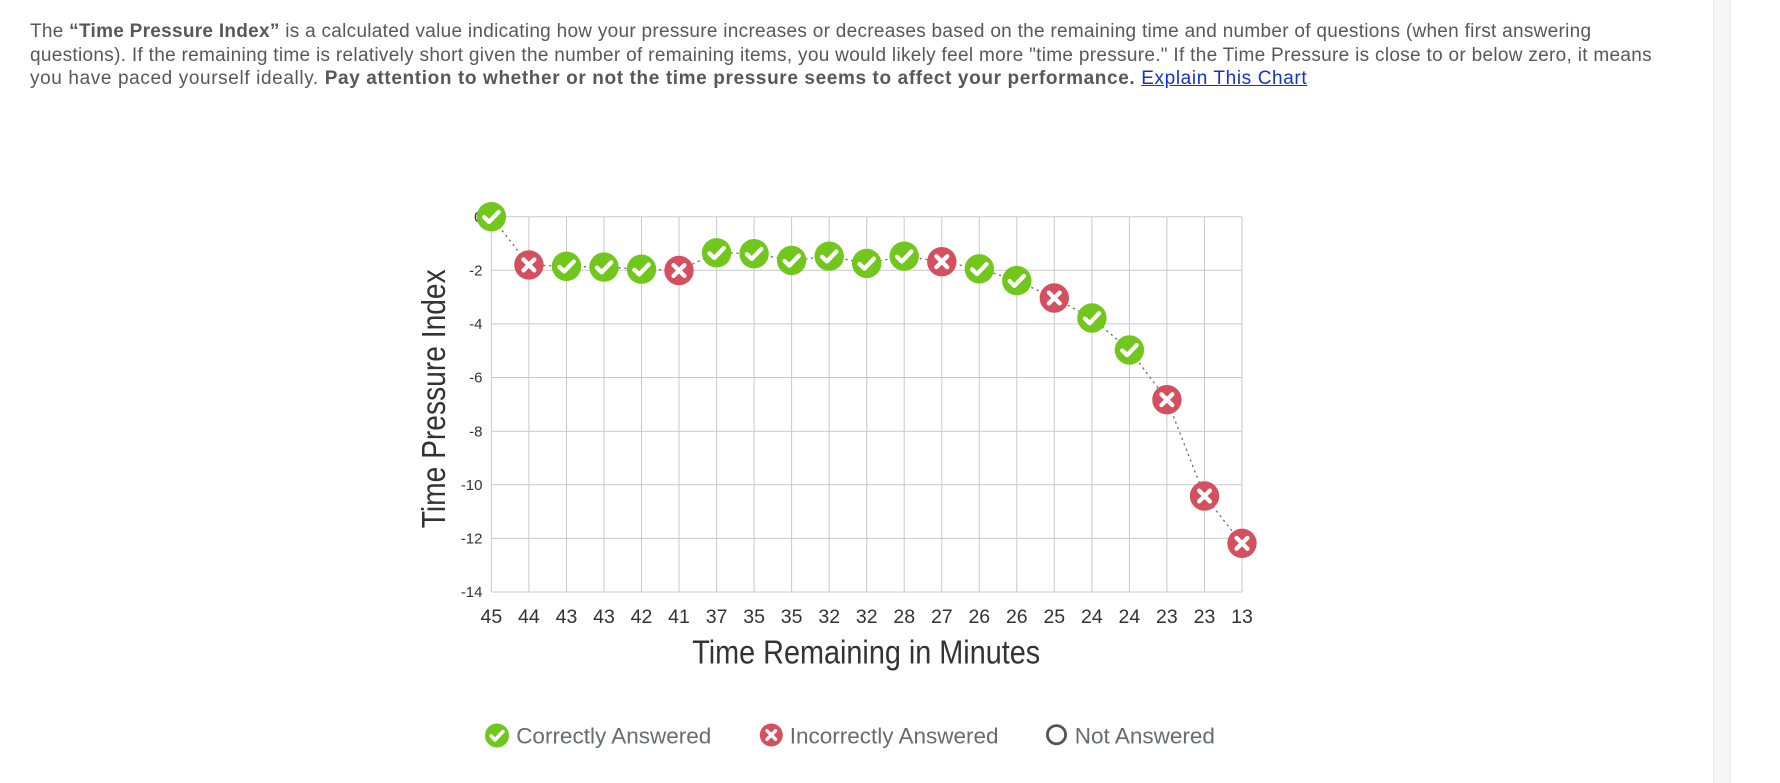 The image size is (1780, 783). Describe the element at coordinates (1242, 617) in the screenshot. I see `svg-text: 13` at that location.